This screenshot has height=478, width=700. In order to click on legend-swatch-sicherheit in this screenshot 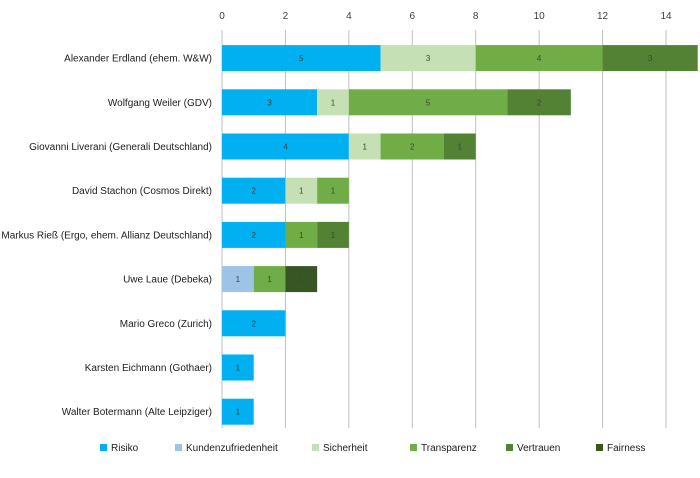, I will do `click(315, 447)`.